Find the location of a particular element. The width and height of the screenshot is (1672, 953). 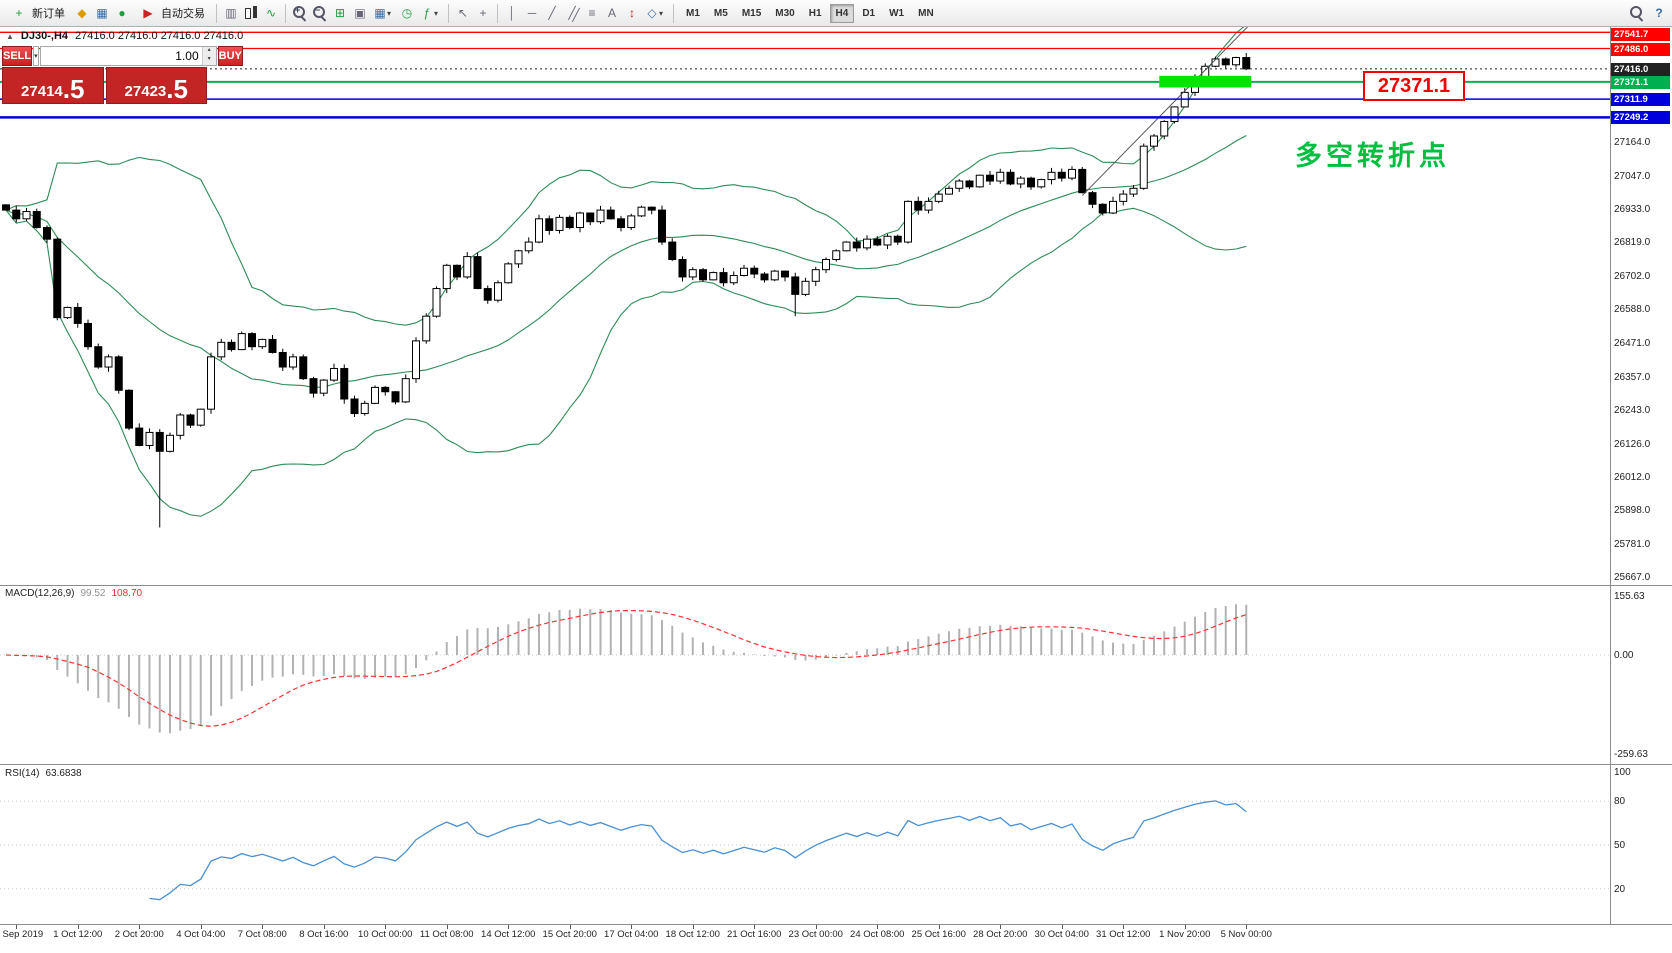

timeframe-button-W1: W1 is located at coordinates (896, 13).